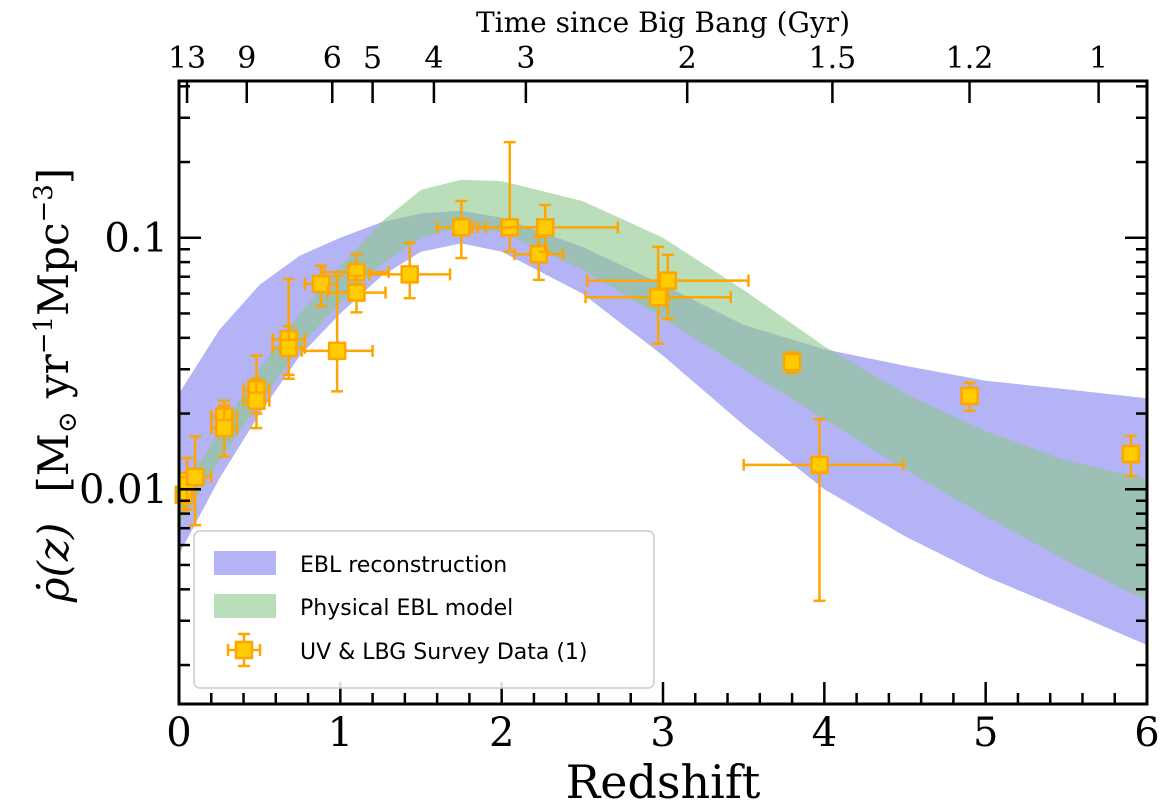 Image resolution: width=1164 pixels, height=810 pixels. Describe the element at coordinates (53, 382) in the screenshot. I see `y-label-yr: yr` at that location.